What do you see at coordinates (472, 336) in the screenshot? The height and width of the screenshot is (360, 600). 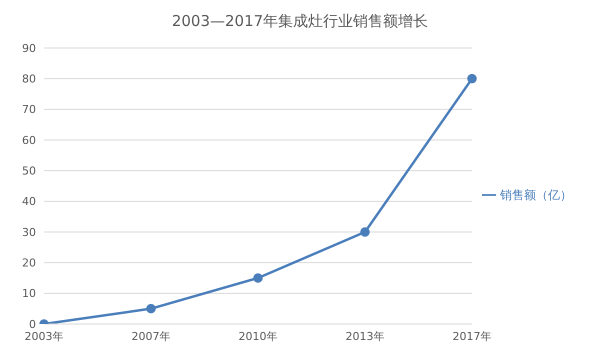 I see `x-tick-label: 2017年` at bounding box center [472, 336].